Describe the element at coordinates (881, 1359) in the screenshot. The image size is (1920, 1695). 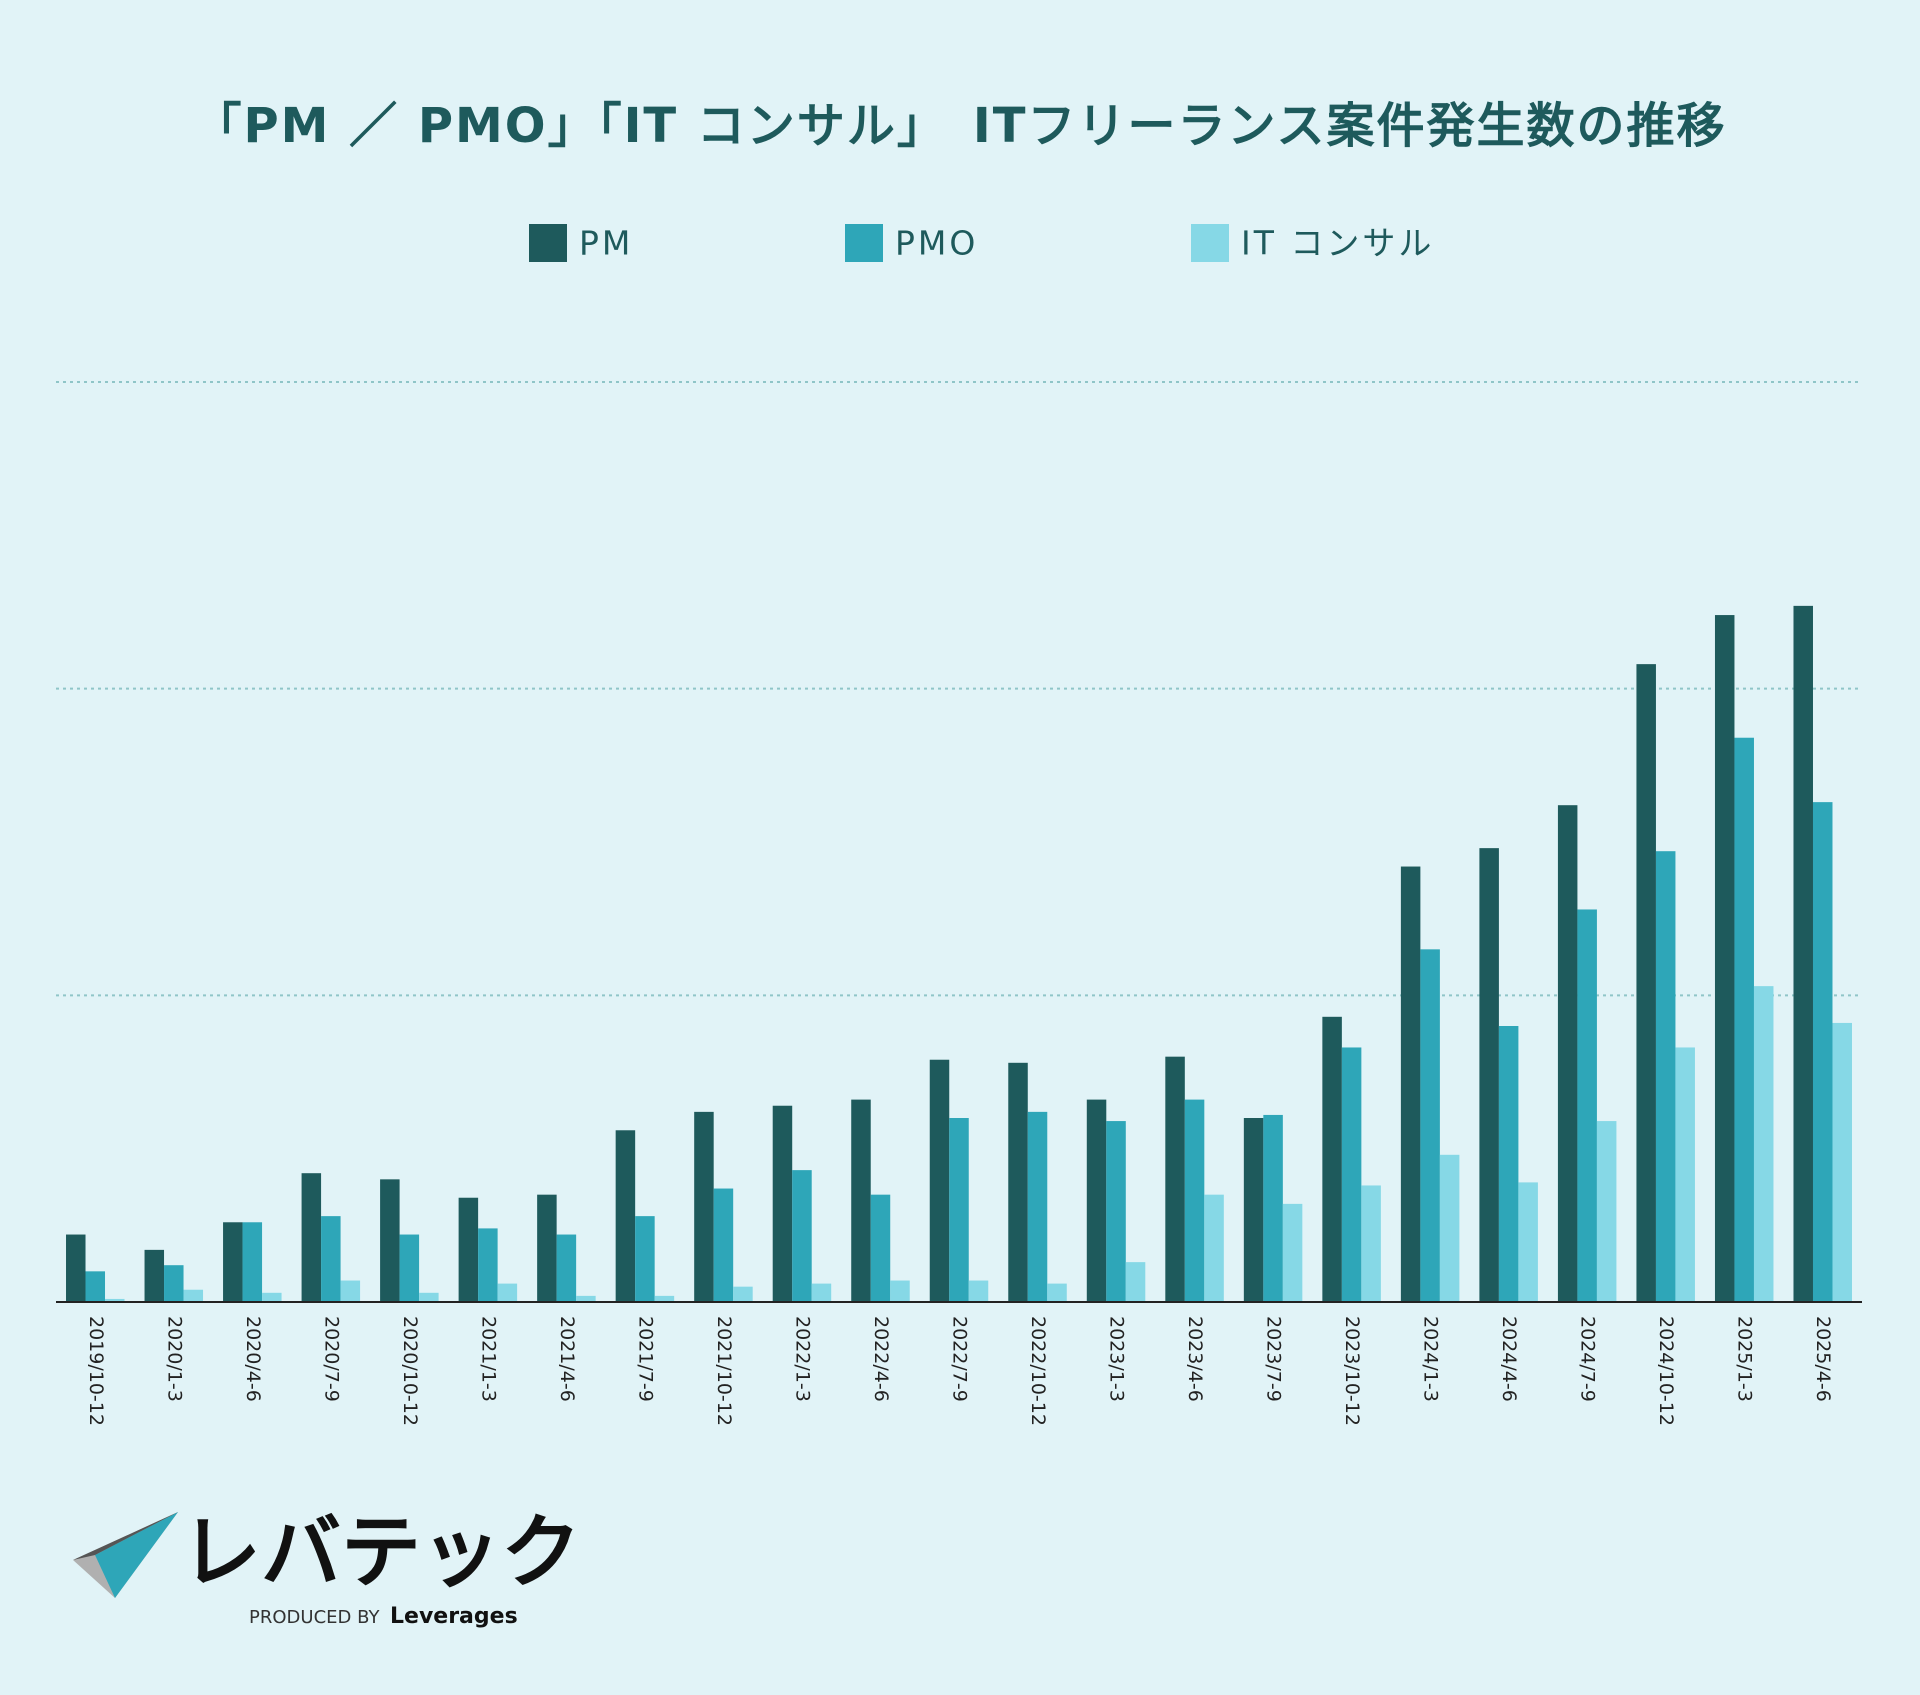
I see `x-tick-label: 2022/4-6` at that location.